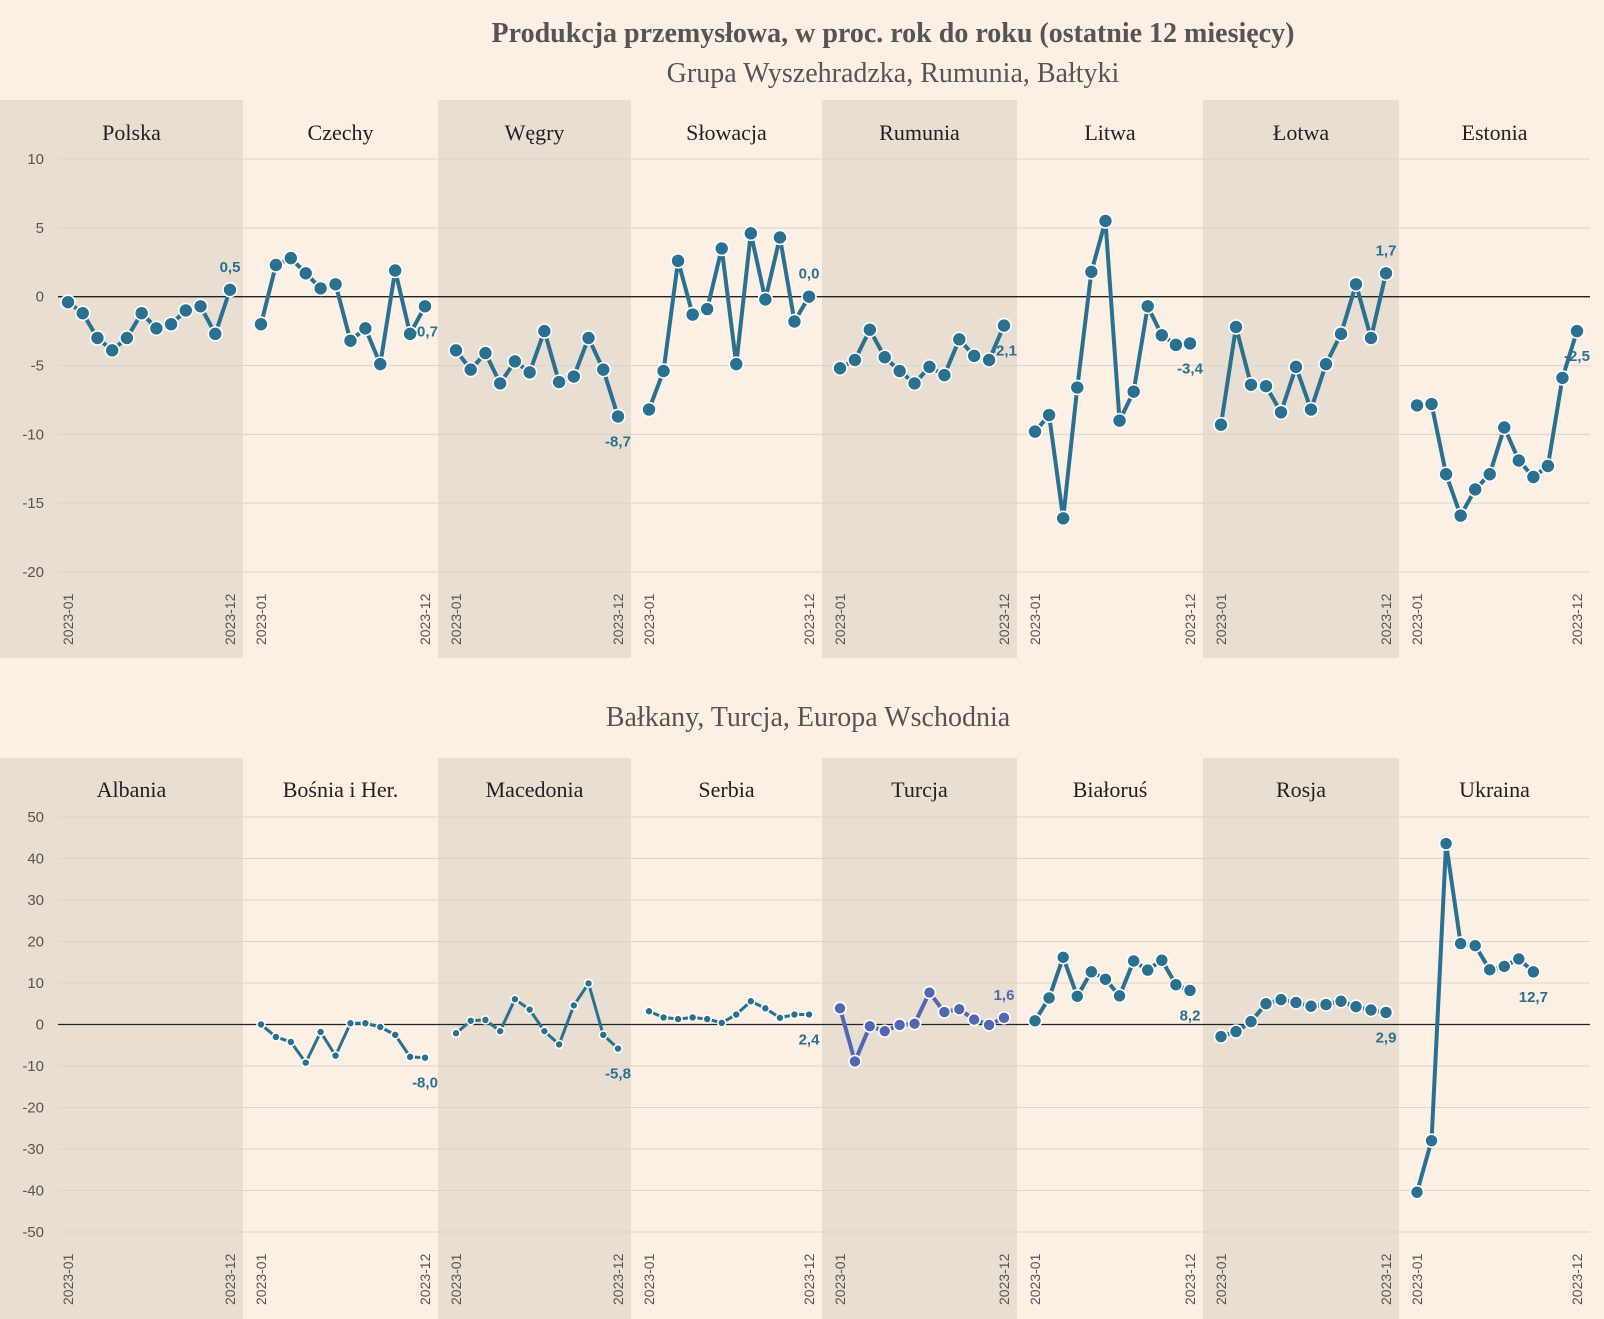  What do you see at coordinates (35, 859) in the screenshot?
I see `y-tick-label: 40` at bounding box center [35, 859].